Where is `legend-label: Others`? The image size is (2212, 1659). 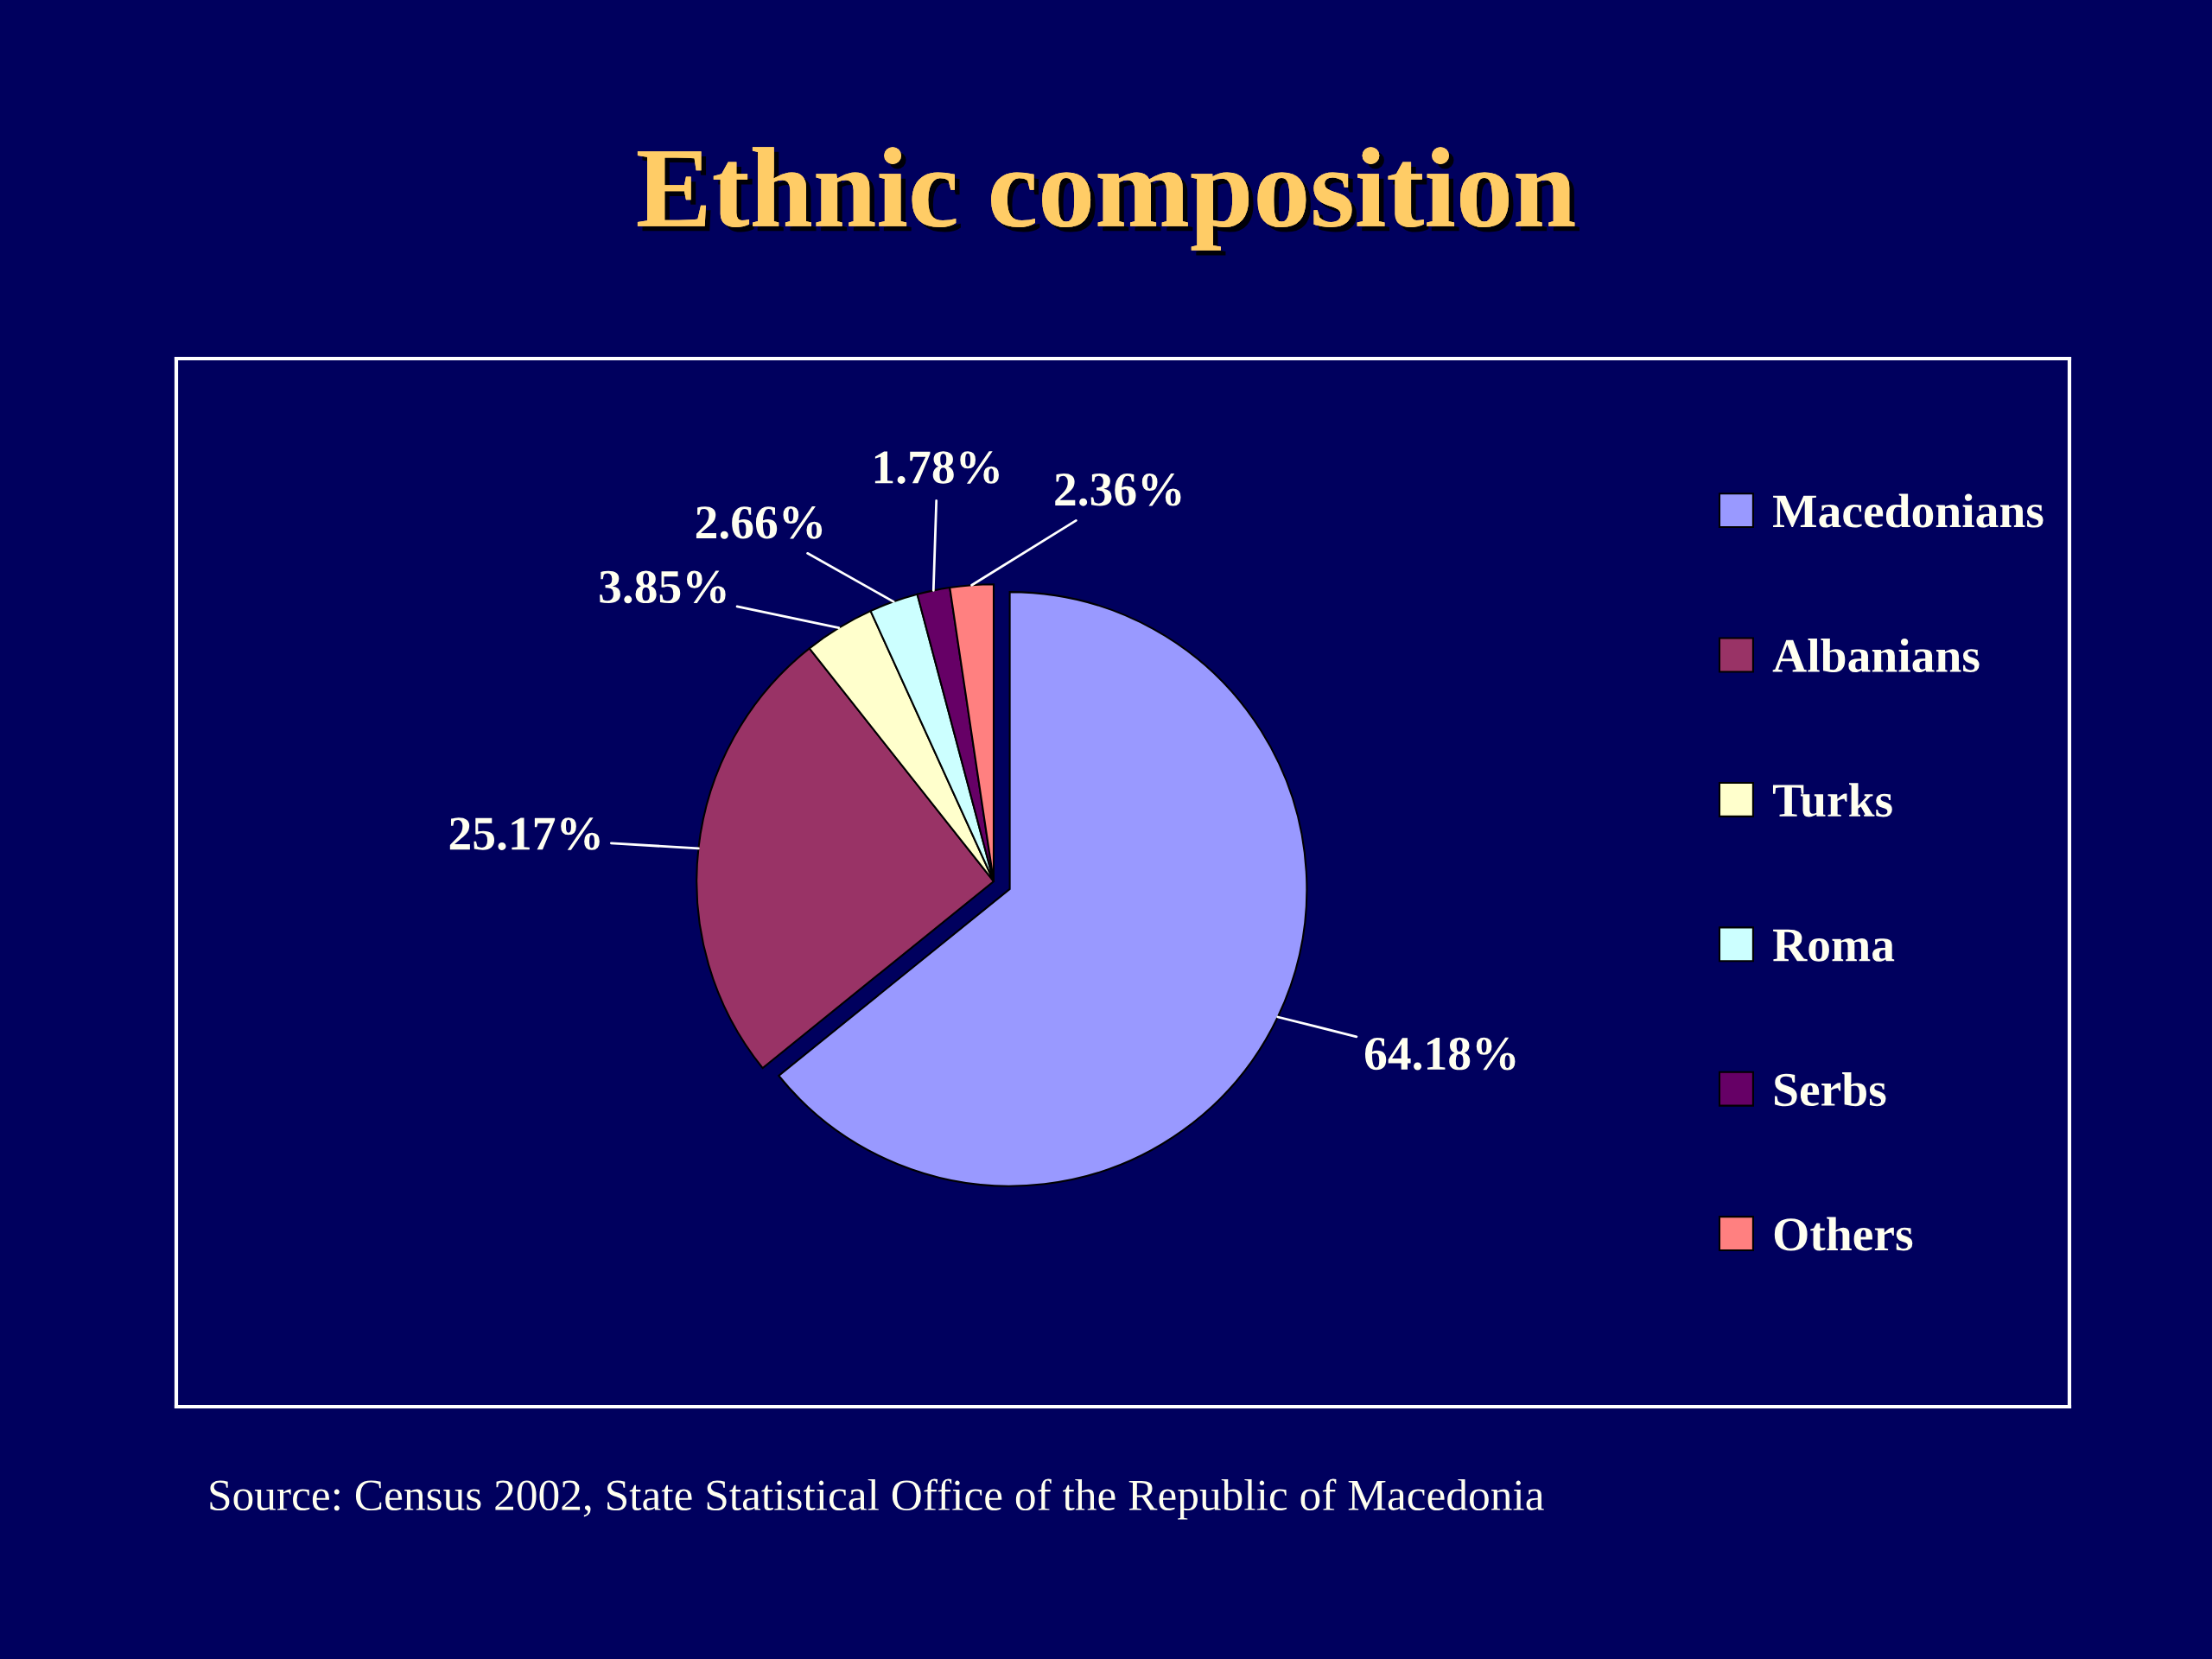
legend-label: Others is located at coordinates (1843, 1234).